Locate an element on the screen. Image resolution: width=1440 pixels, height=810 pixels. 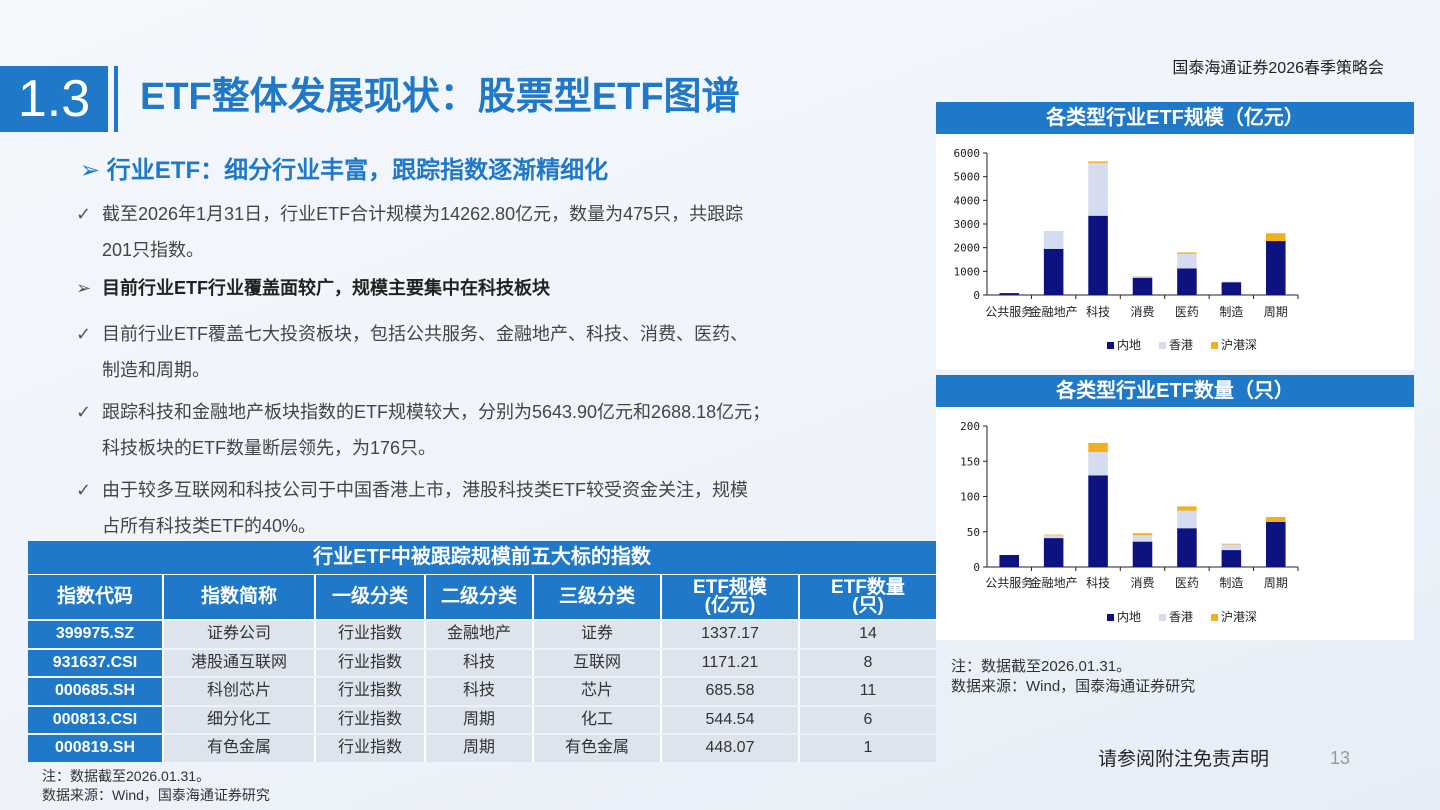
bar-内地-周期 is located at coordinates (1276, 268).